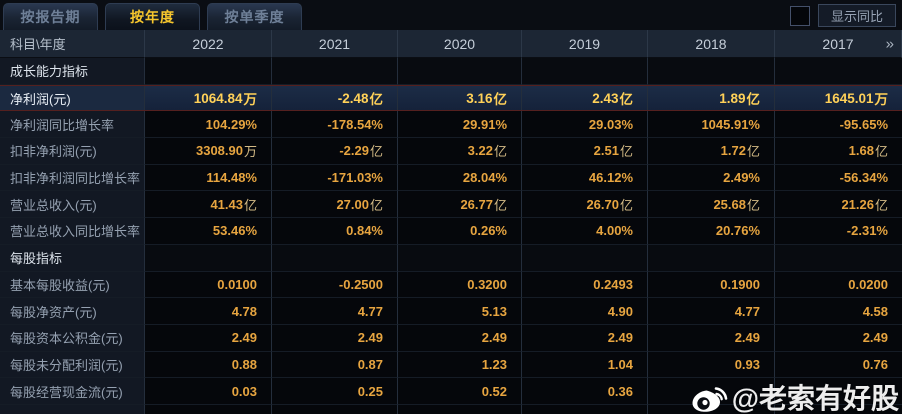  What do you see at coordinates (585, 231) in the screenshot?
I see `cell: 4.00%` at bounding box center [585, 231].